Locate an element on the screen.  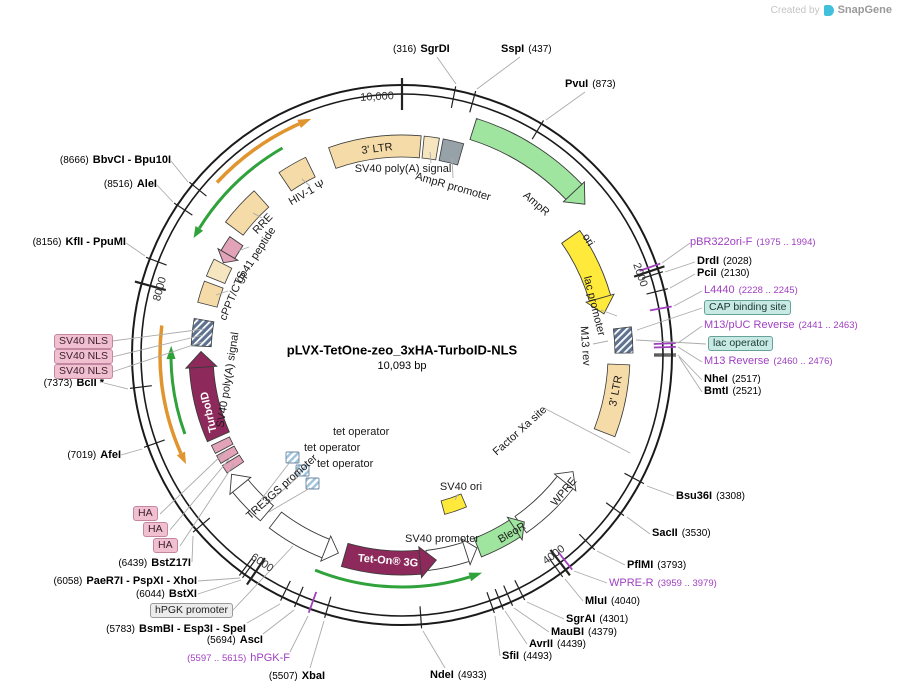
primer-label-wpre-r: WPRE-R (3959 .. 3979) is located at coordinates (663, 583).